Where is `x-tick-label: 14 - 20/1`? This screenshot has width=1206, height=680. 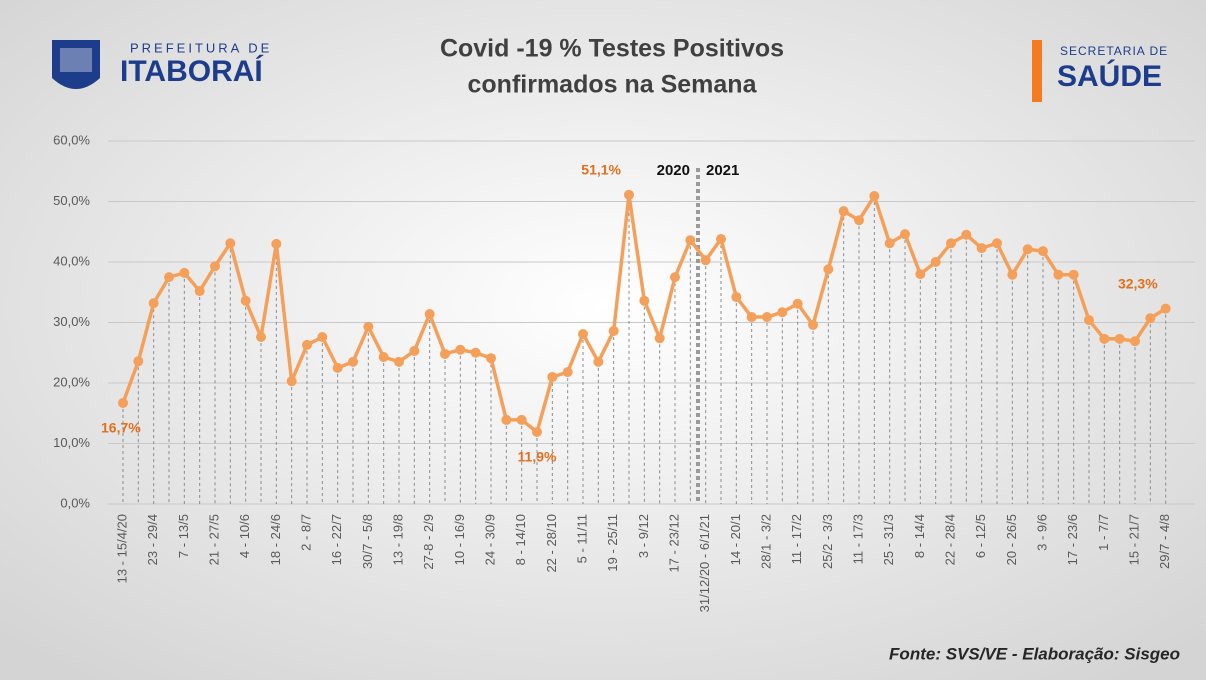 x-tick-label: 14 - 20/1 is located at coordinates (735, 539).